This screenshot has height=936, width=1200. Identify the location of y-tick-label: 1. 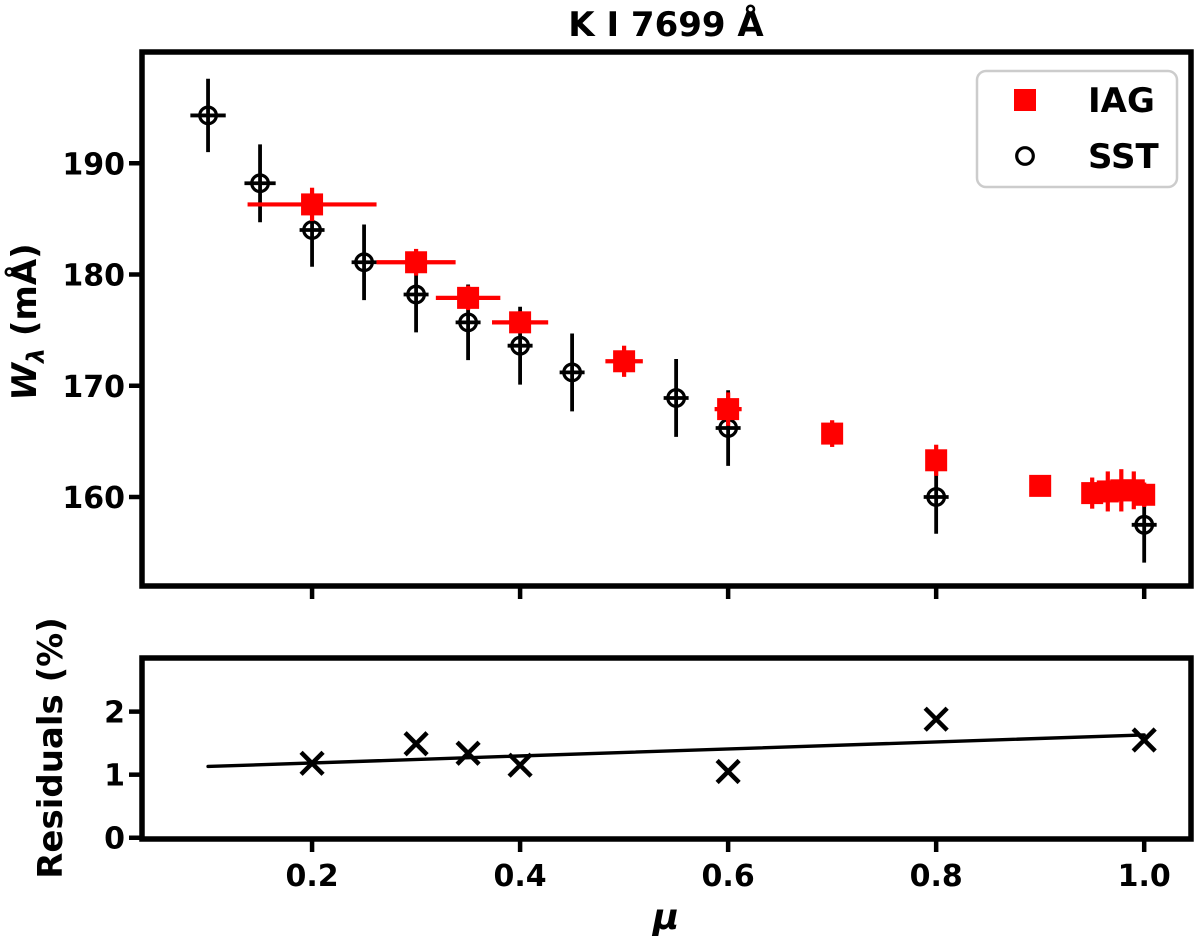
(114, 776).